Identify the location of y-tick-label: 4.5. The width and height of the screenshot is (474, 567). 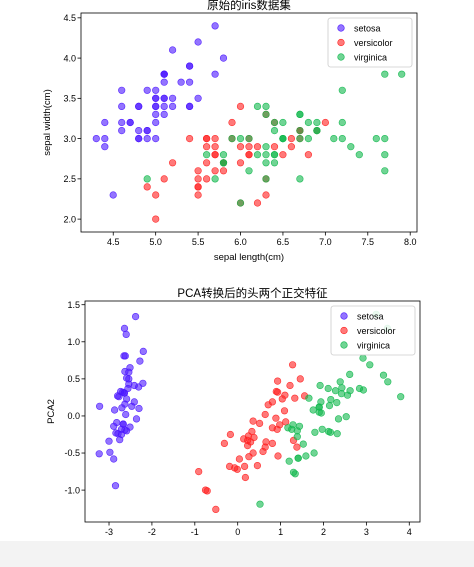
(69, 18).